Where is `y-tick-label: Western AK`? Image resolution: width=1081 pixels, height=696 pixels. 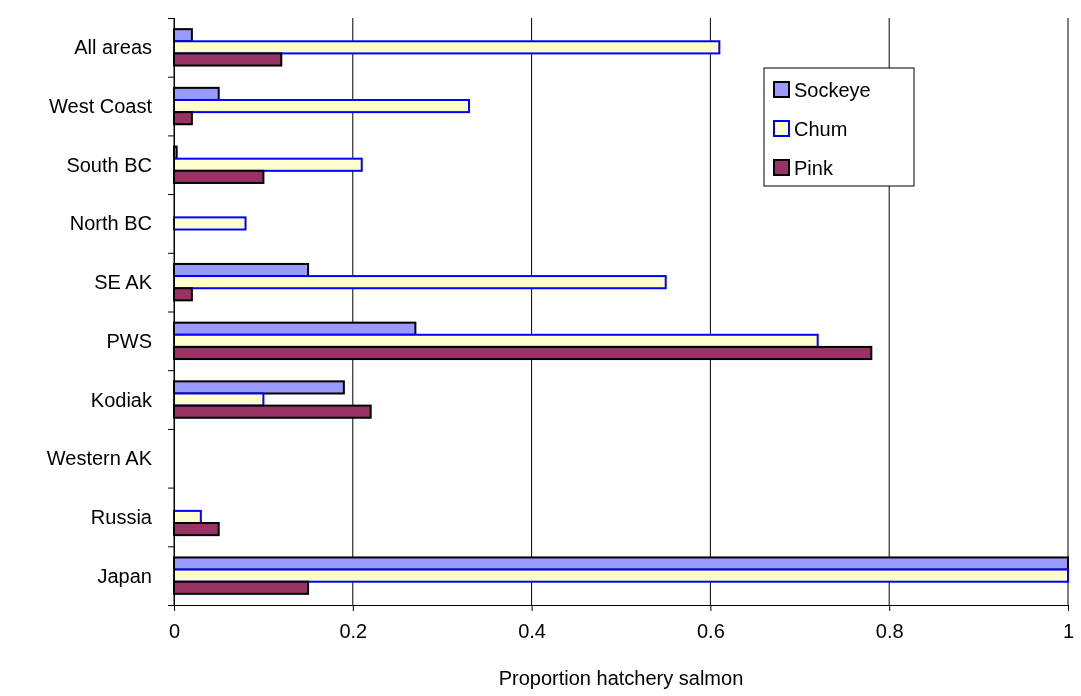
y-tick-label: Western AK is located at coordinates (99, 458).